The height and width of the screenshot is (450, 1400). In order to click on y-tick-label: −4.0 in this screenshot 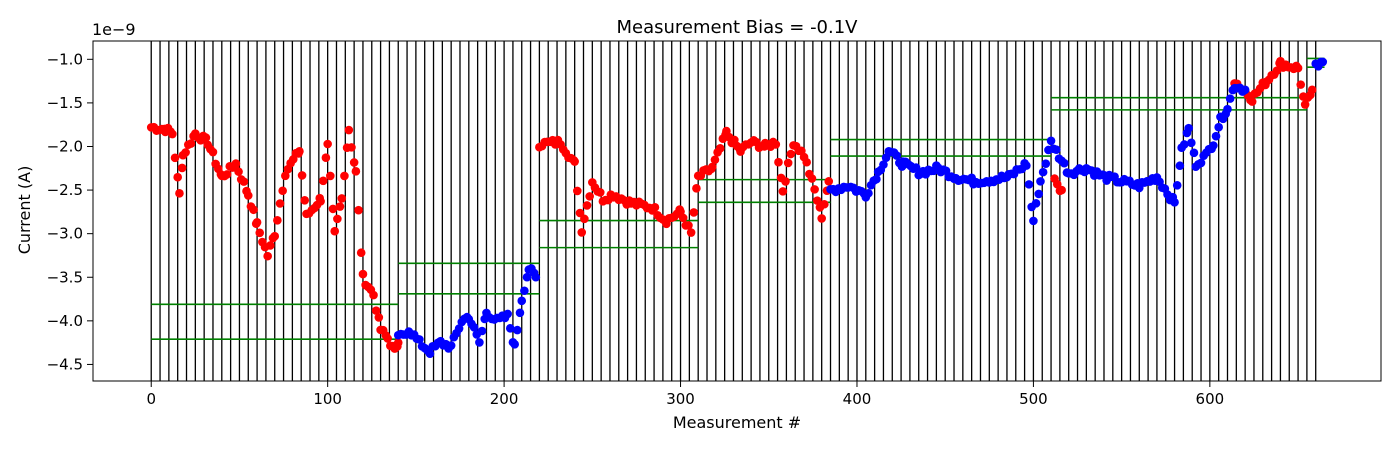, I will do `click(65, 321)`.